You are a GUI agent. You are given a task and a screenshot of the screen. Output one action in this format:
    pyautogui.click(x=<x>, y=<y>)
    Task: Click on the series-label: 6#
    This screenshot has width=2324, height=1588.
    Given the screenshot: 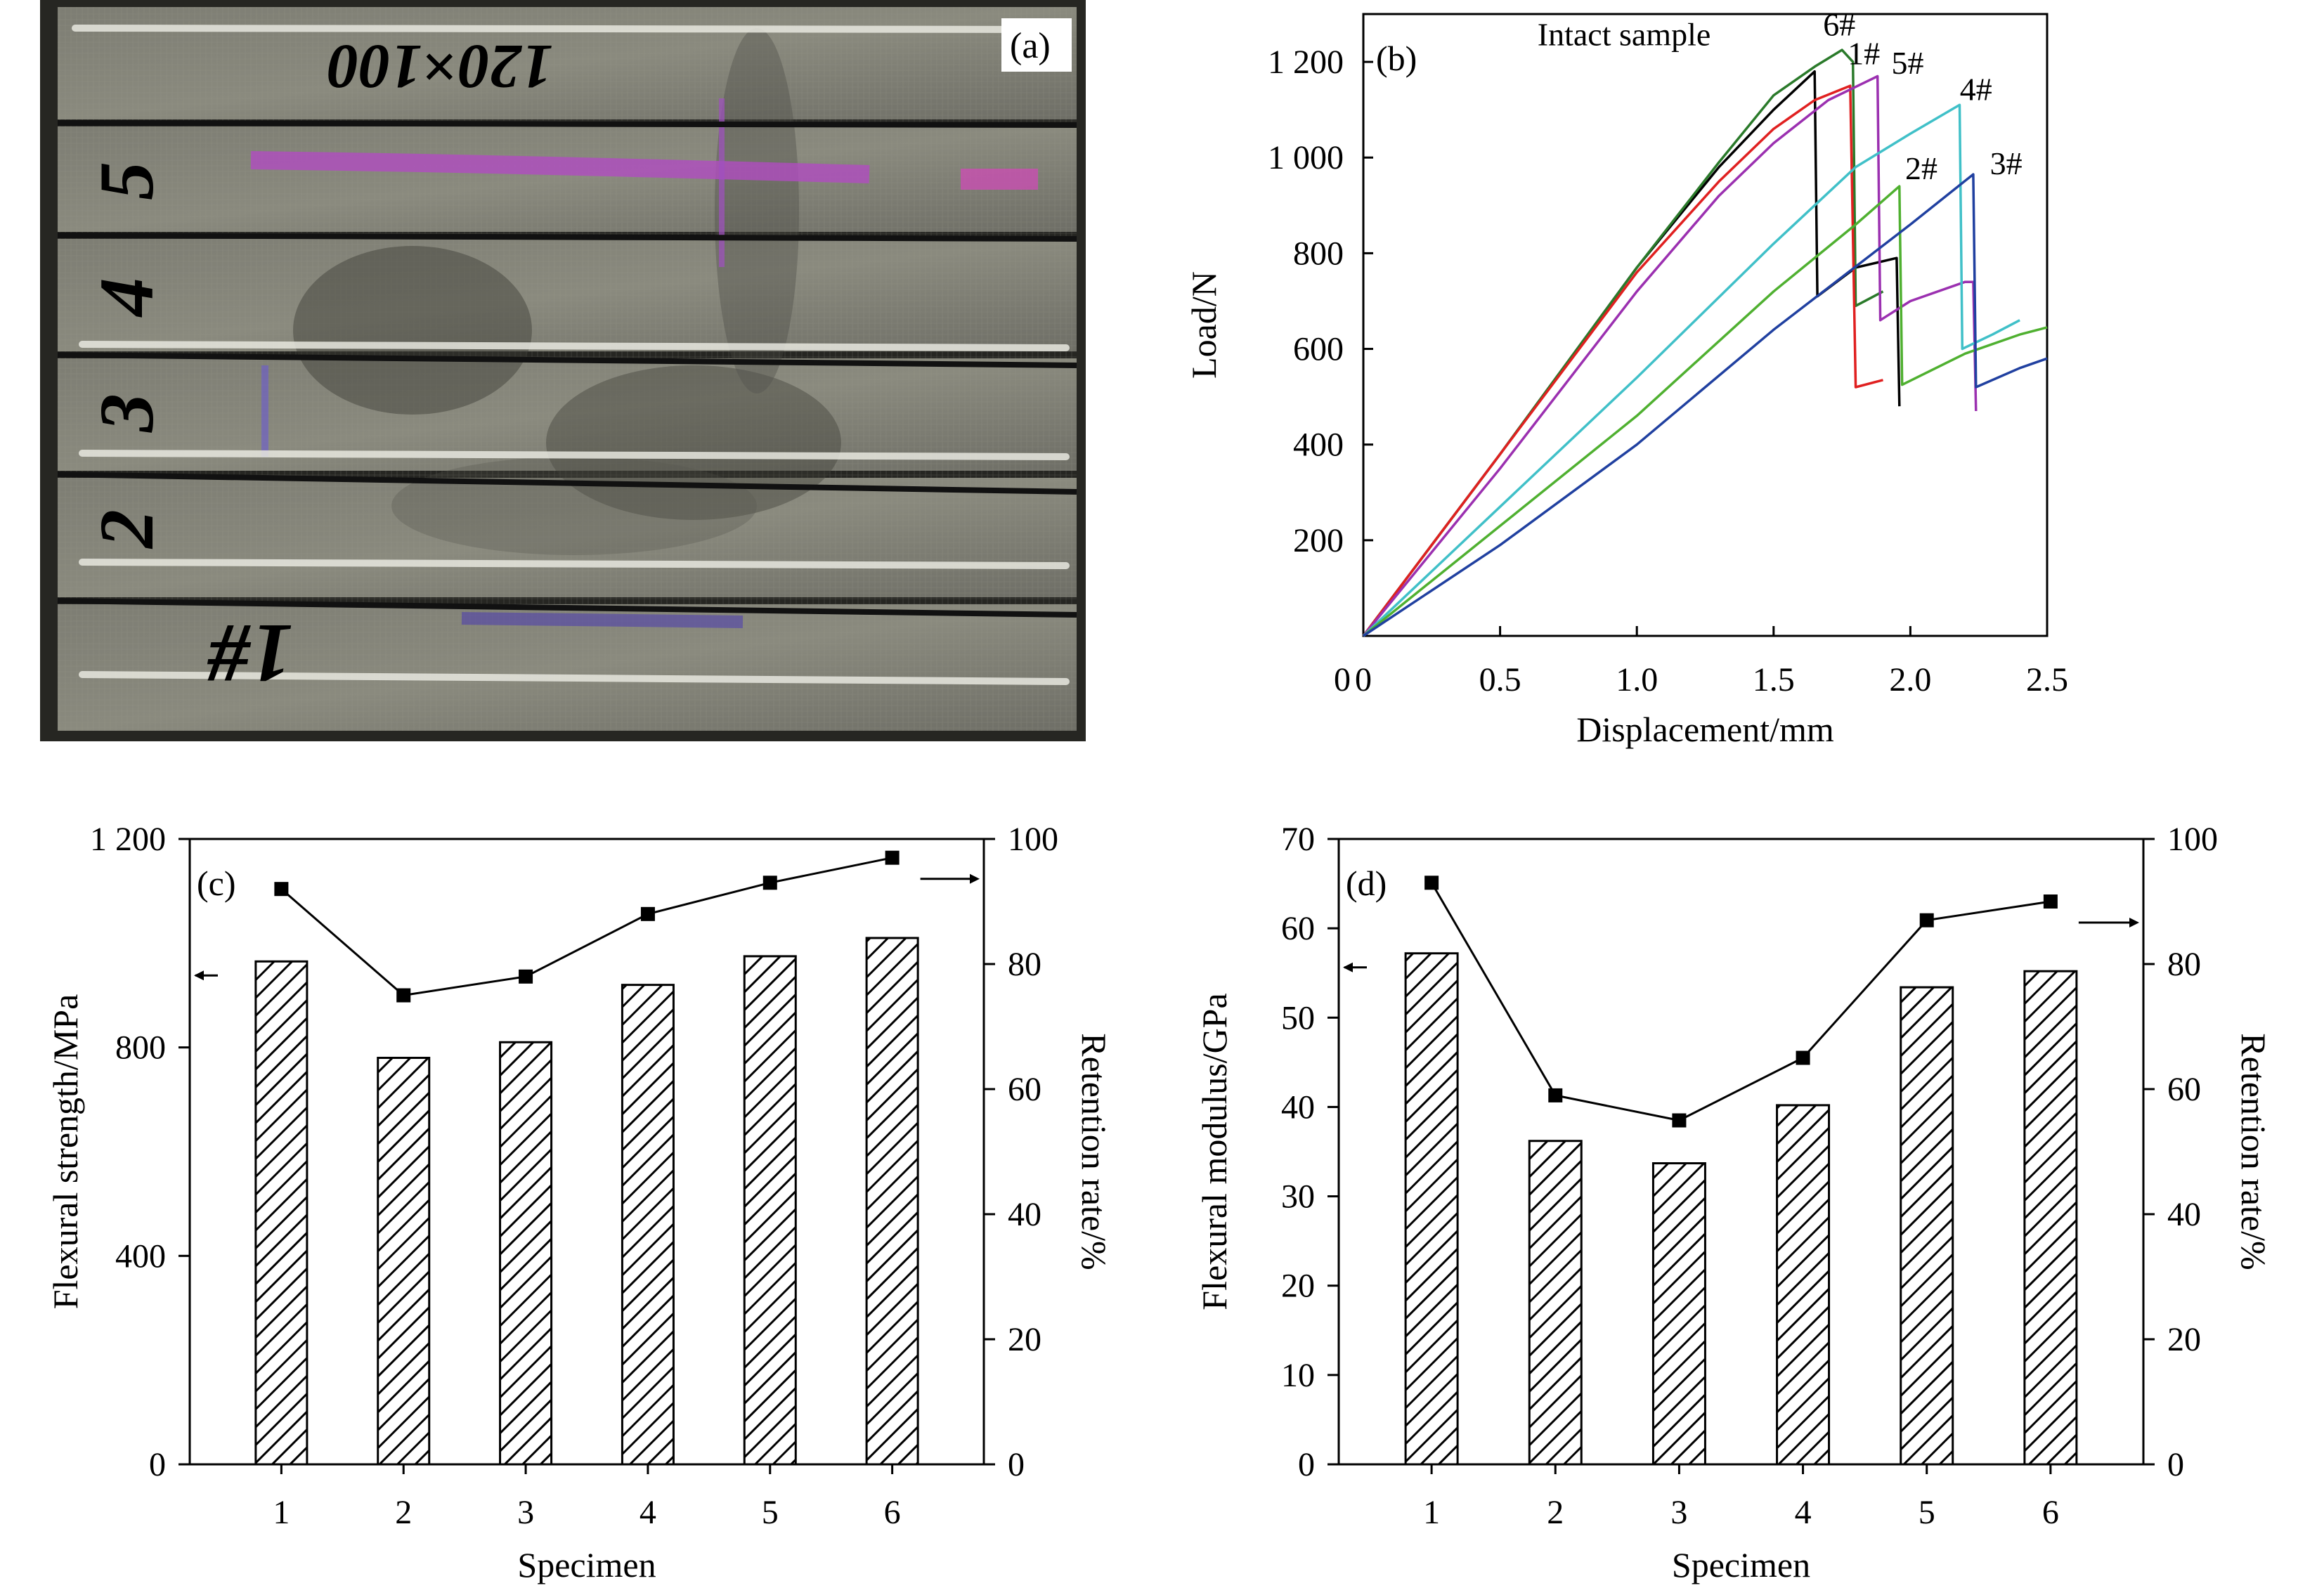 What is the action you would take?
    pyautogui.click(x=1839, y=25)
    